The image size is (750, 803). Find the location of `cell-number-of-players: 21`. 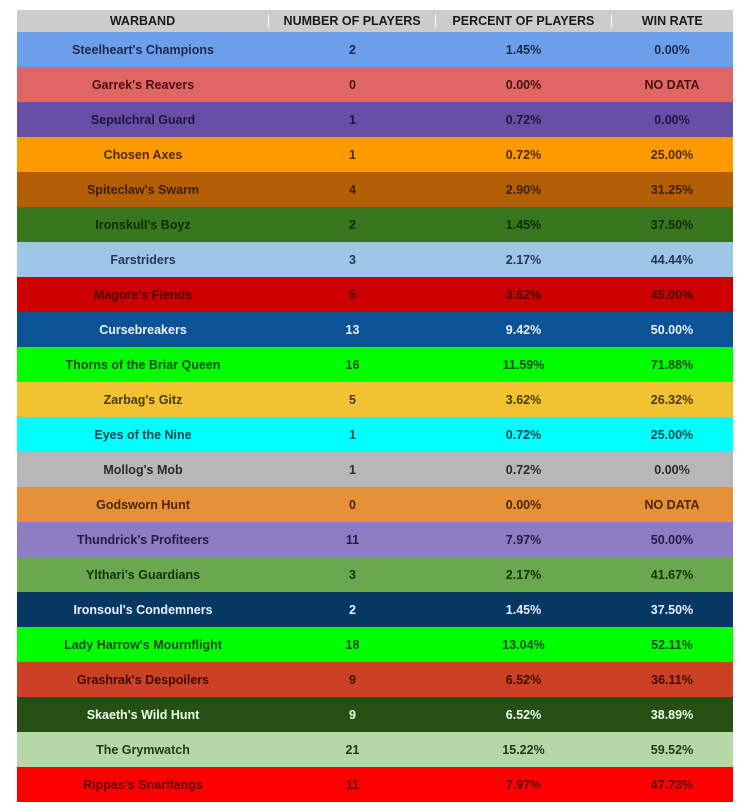

cell-number-of-players: 21 is located at coordinates (352, 749).